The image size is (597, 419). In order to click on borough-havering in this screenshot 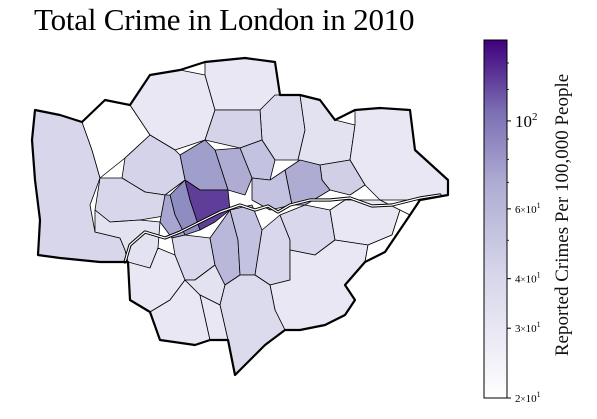, I will do `click(399, 154)`.